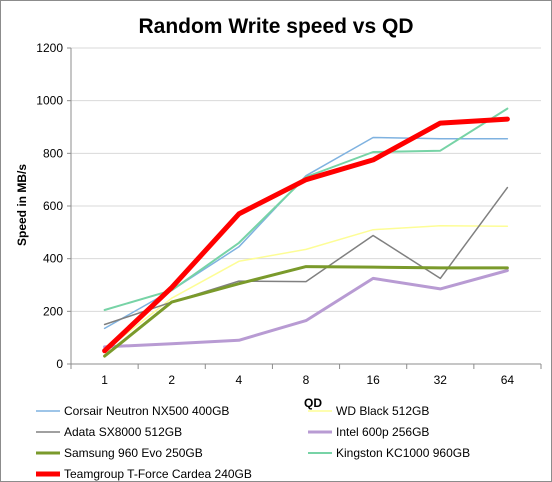 Image resolution: width=552 pixels, height=482 pixels. I want to click on x-tick-label: 2, so click(171, 380).